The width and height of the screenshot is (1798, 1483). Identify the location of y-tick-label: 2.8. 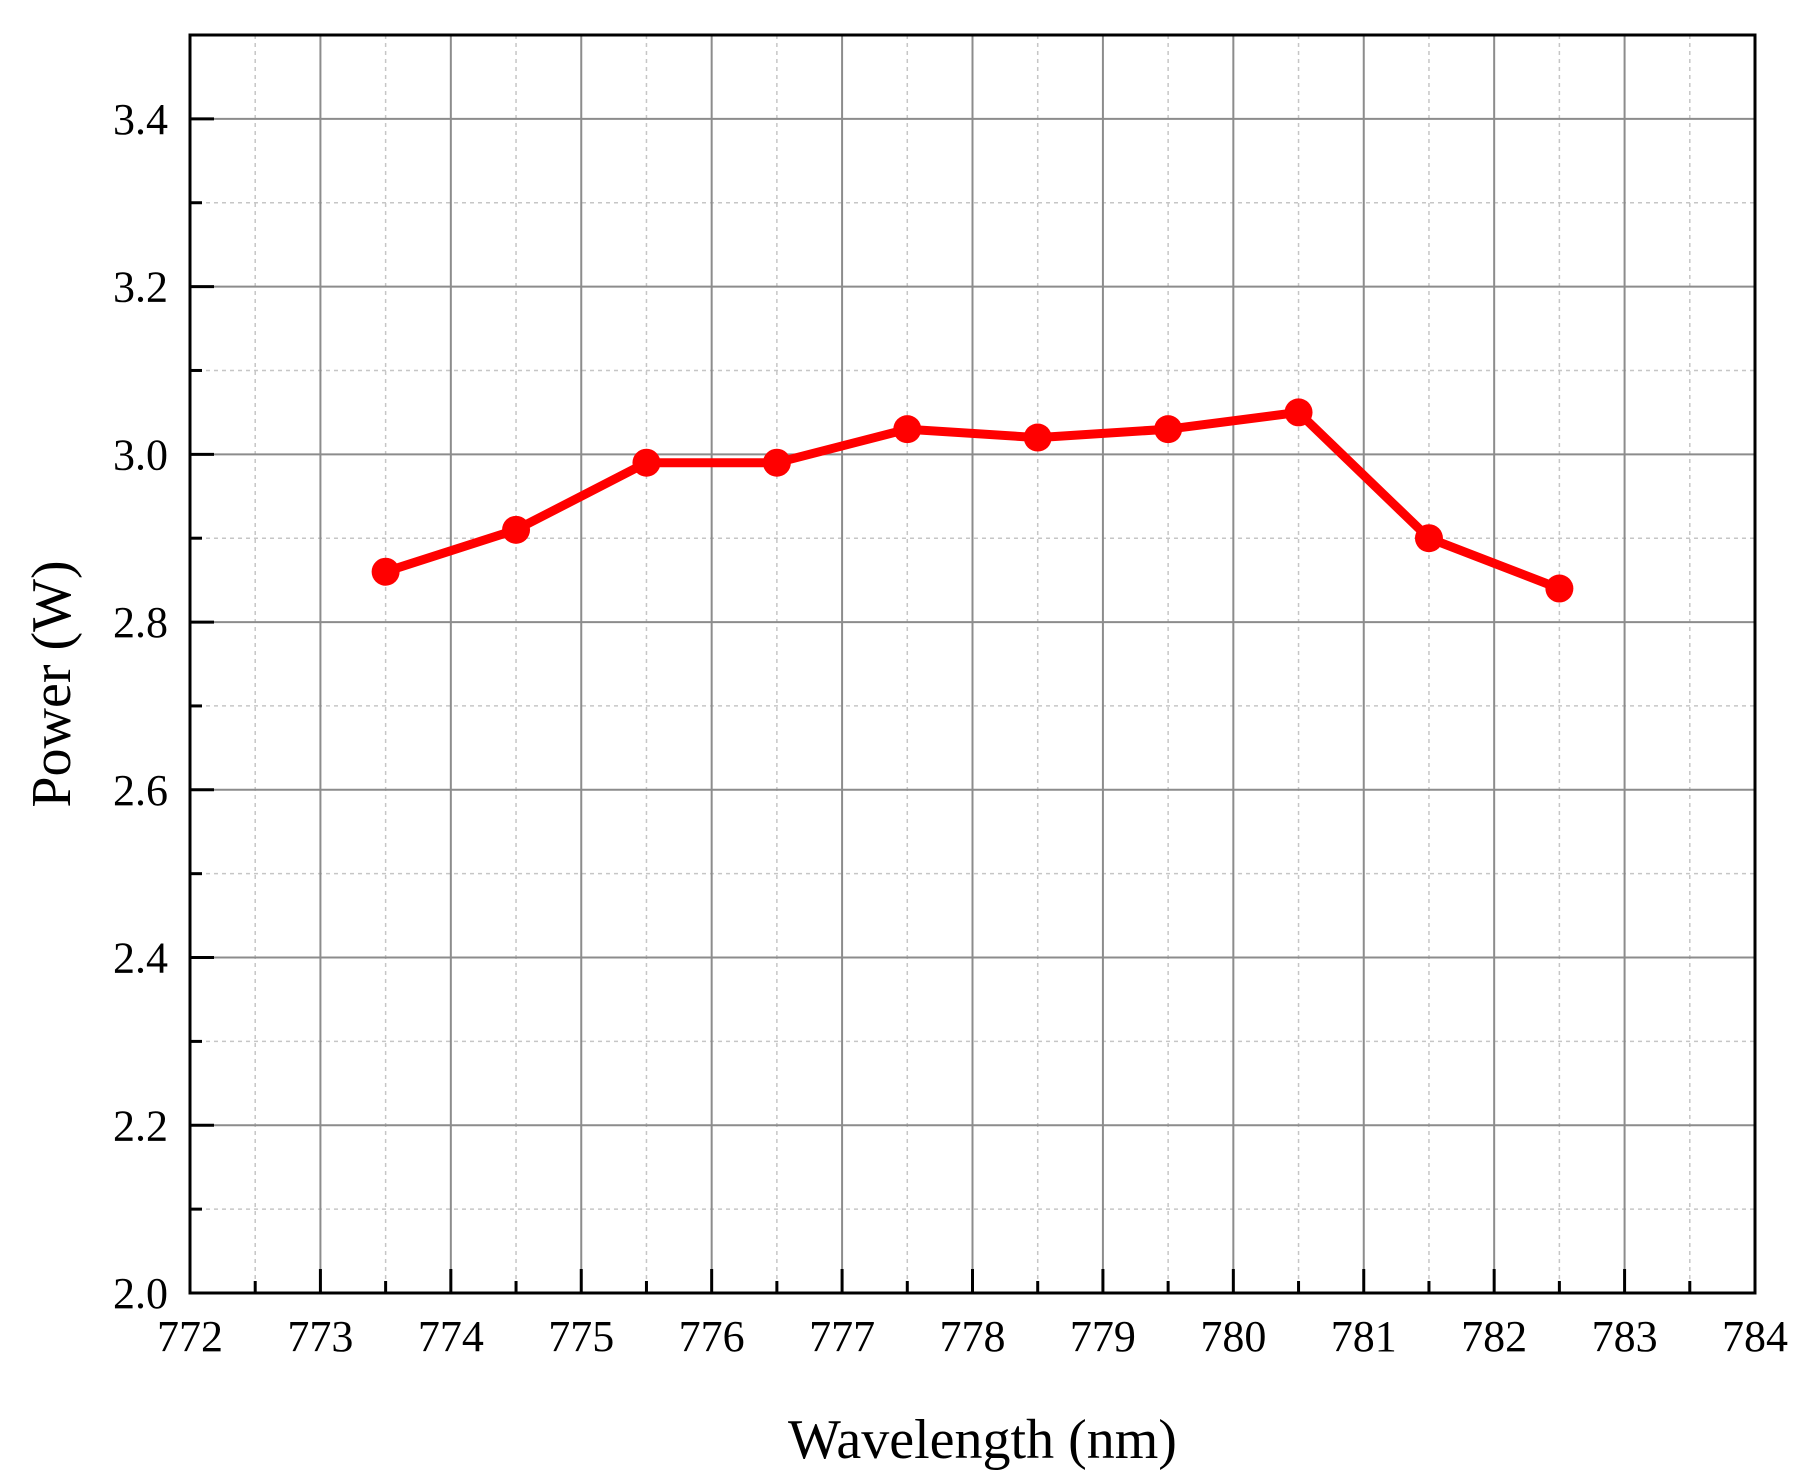
(140, 622).